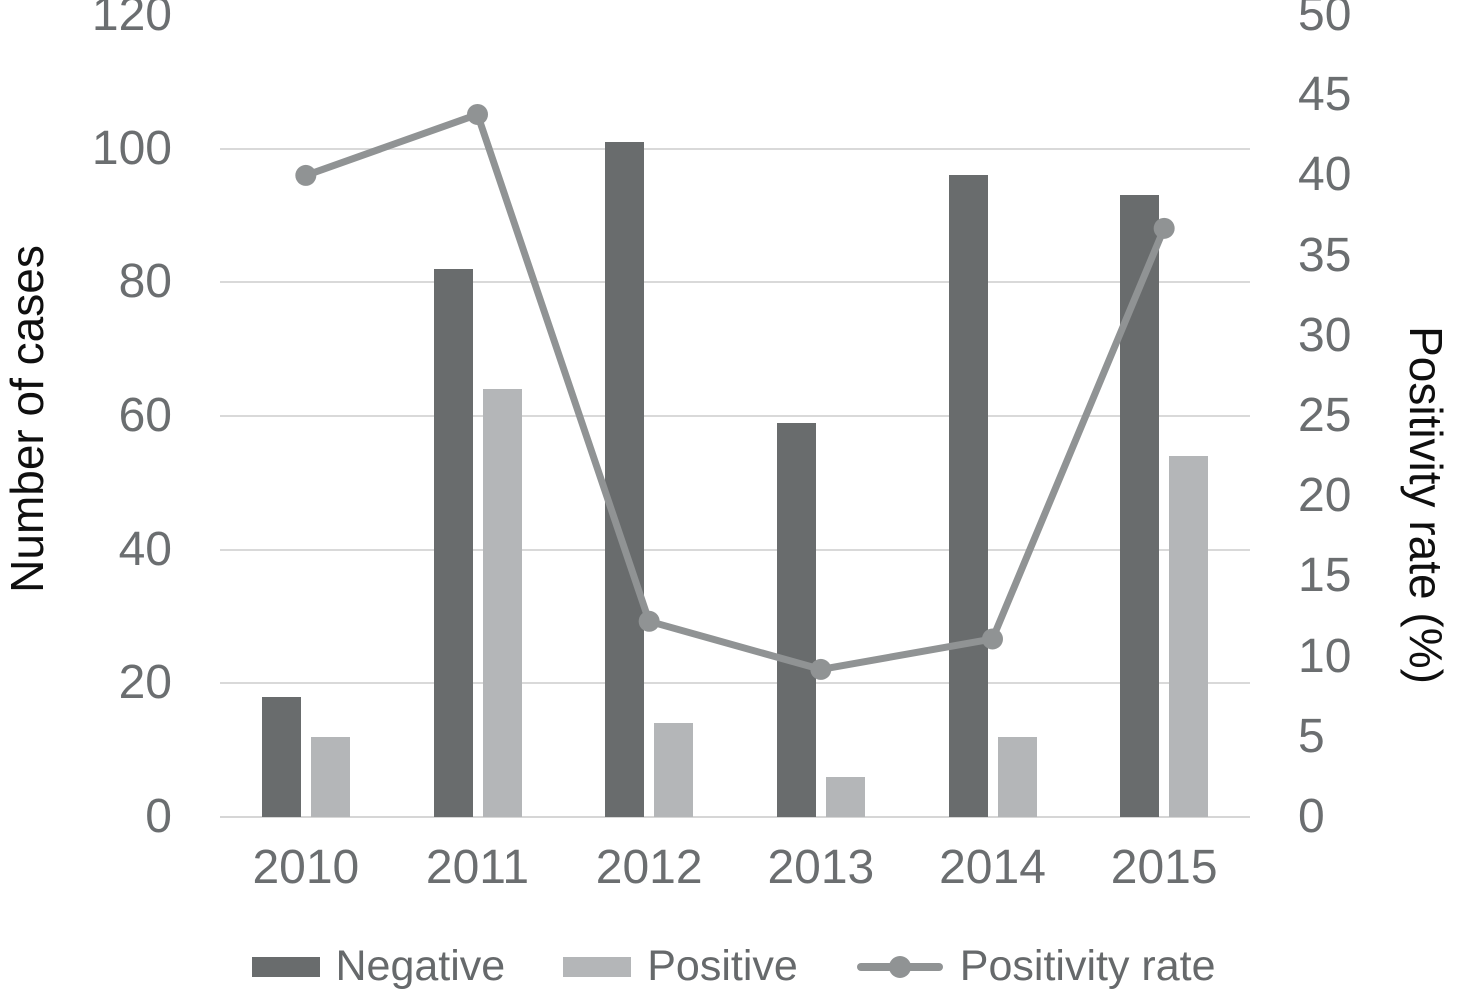 This screenshot has width=1467, height=1004. I want to click on x-axis-category-label: 2014, so click(992, 867).